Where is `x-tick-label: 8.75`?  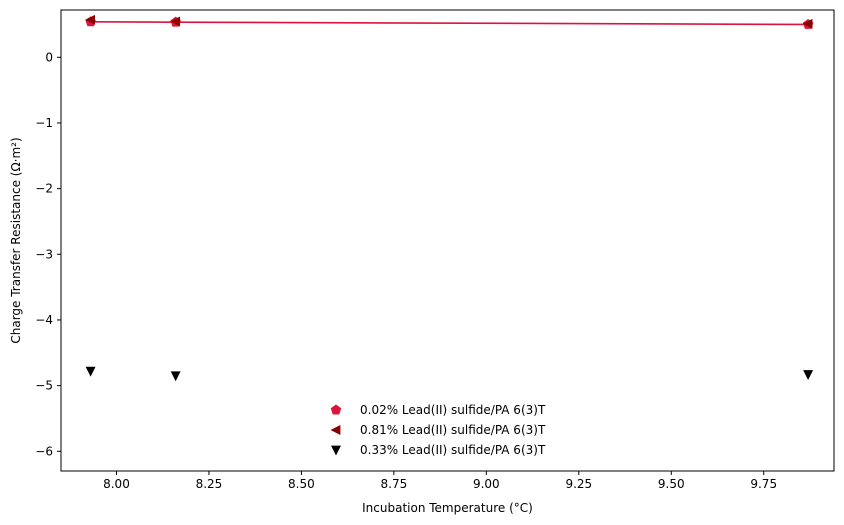
x-tick-label: 8.75 is located at coordinates (394, 484).